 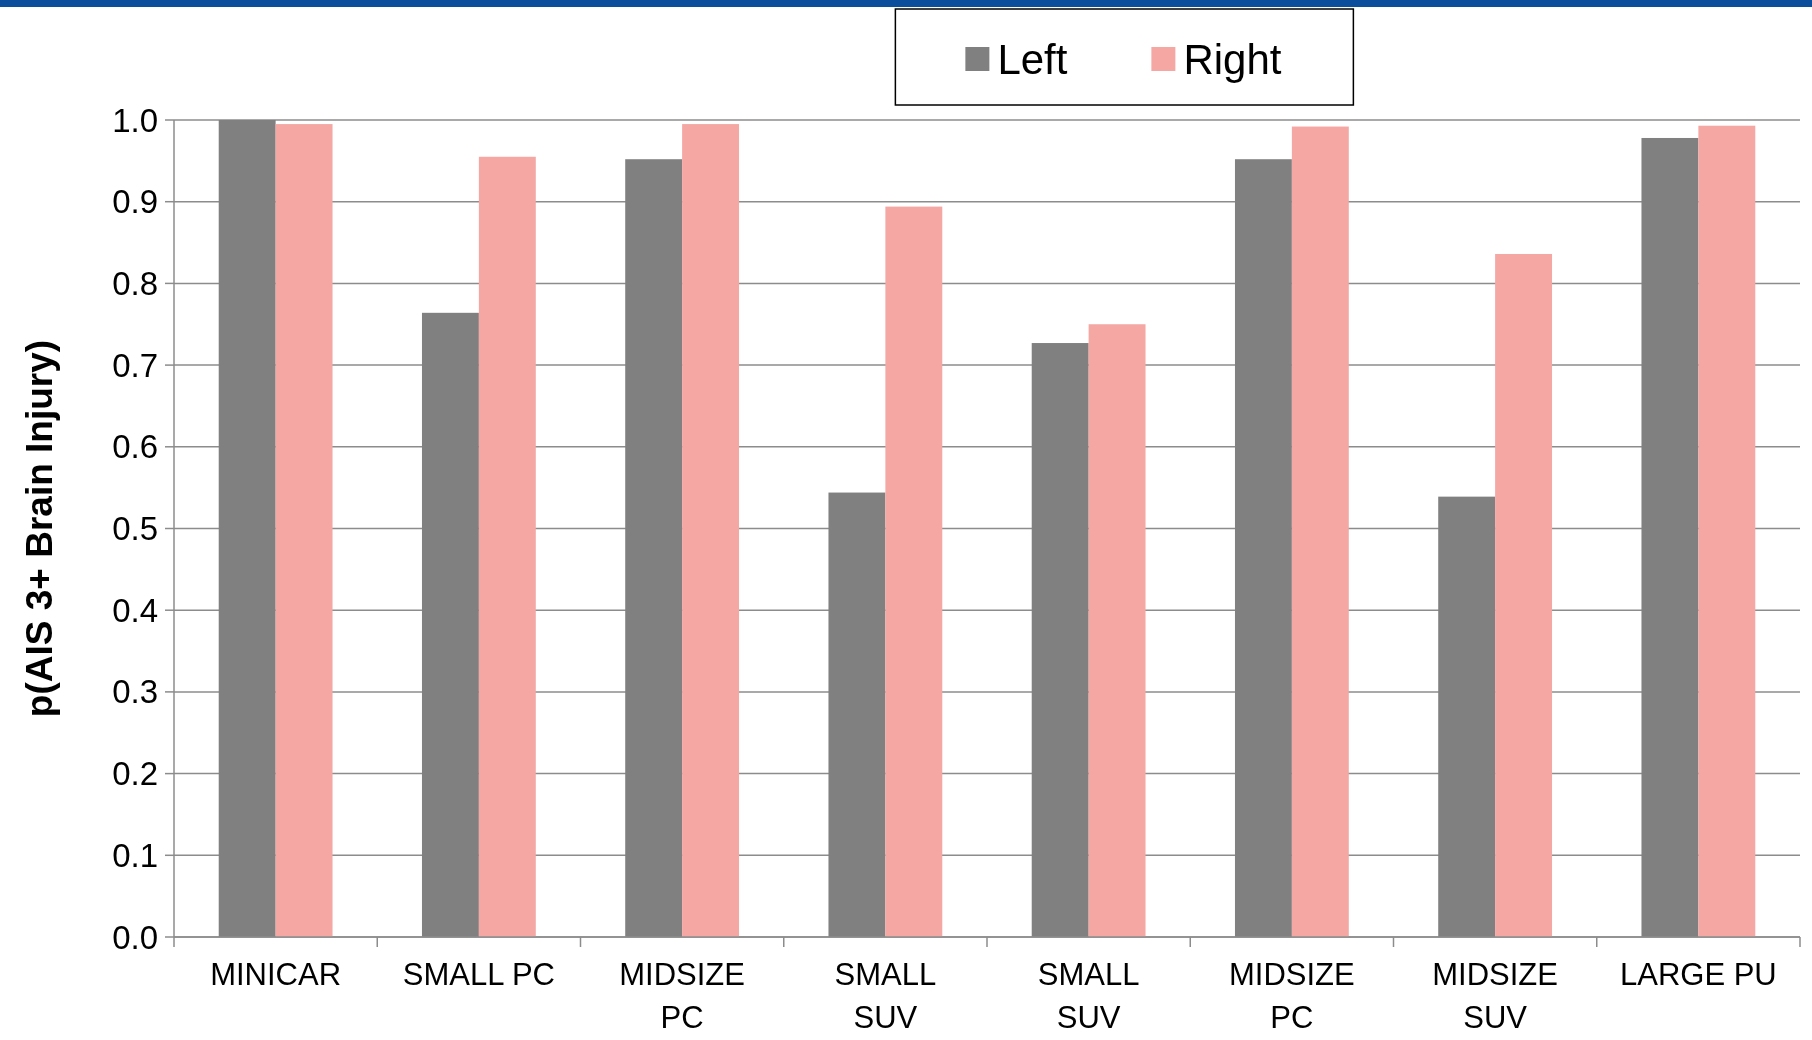 What do you see at coordinates (135, 692) in the screenshot?
I see `y-tick-label: 0.3` at bounding box center [135, 692].